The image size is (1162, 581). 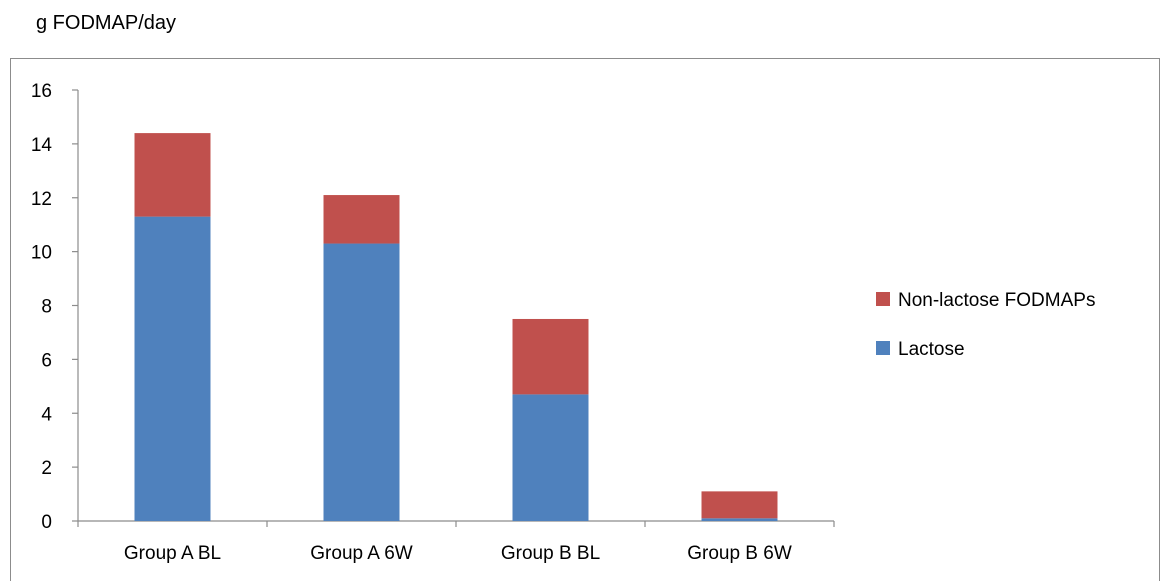 What do you see at coordinates (172, 553) in the screenshot?
I see `x-tick-label: Group A BL` at bounding box center [172, 553].